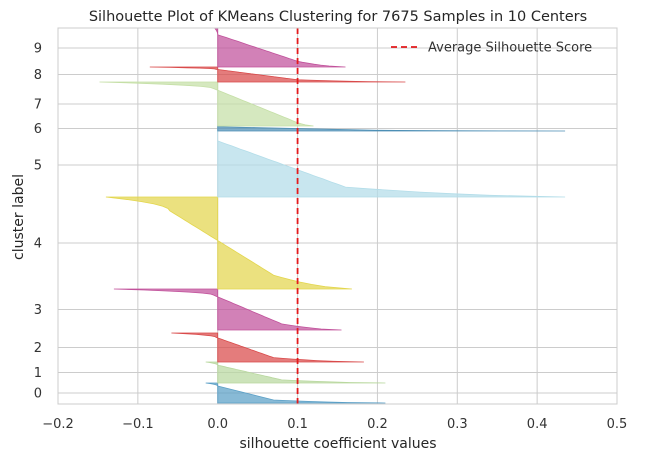  What do you see at coordinates (38, 244) in the screenshot?
I see `y-tick-label: 4` at bounding box center [38, 244].